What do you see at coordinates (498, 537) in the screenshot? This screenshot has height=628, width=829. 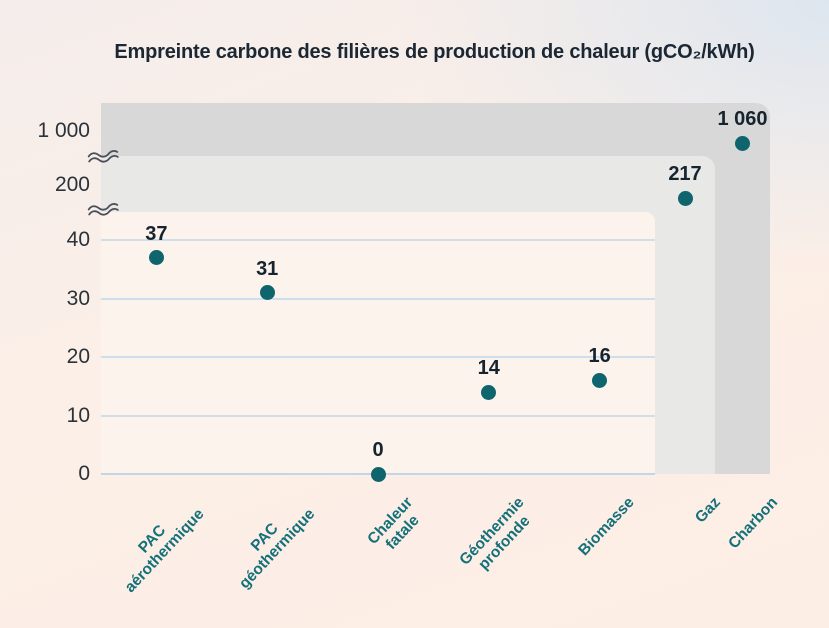 I see `category-label-3: Géothermie profonde` at bounding box center [498, 537].